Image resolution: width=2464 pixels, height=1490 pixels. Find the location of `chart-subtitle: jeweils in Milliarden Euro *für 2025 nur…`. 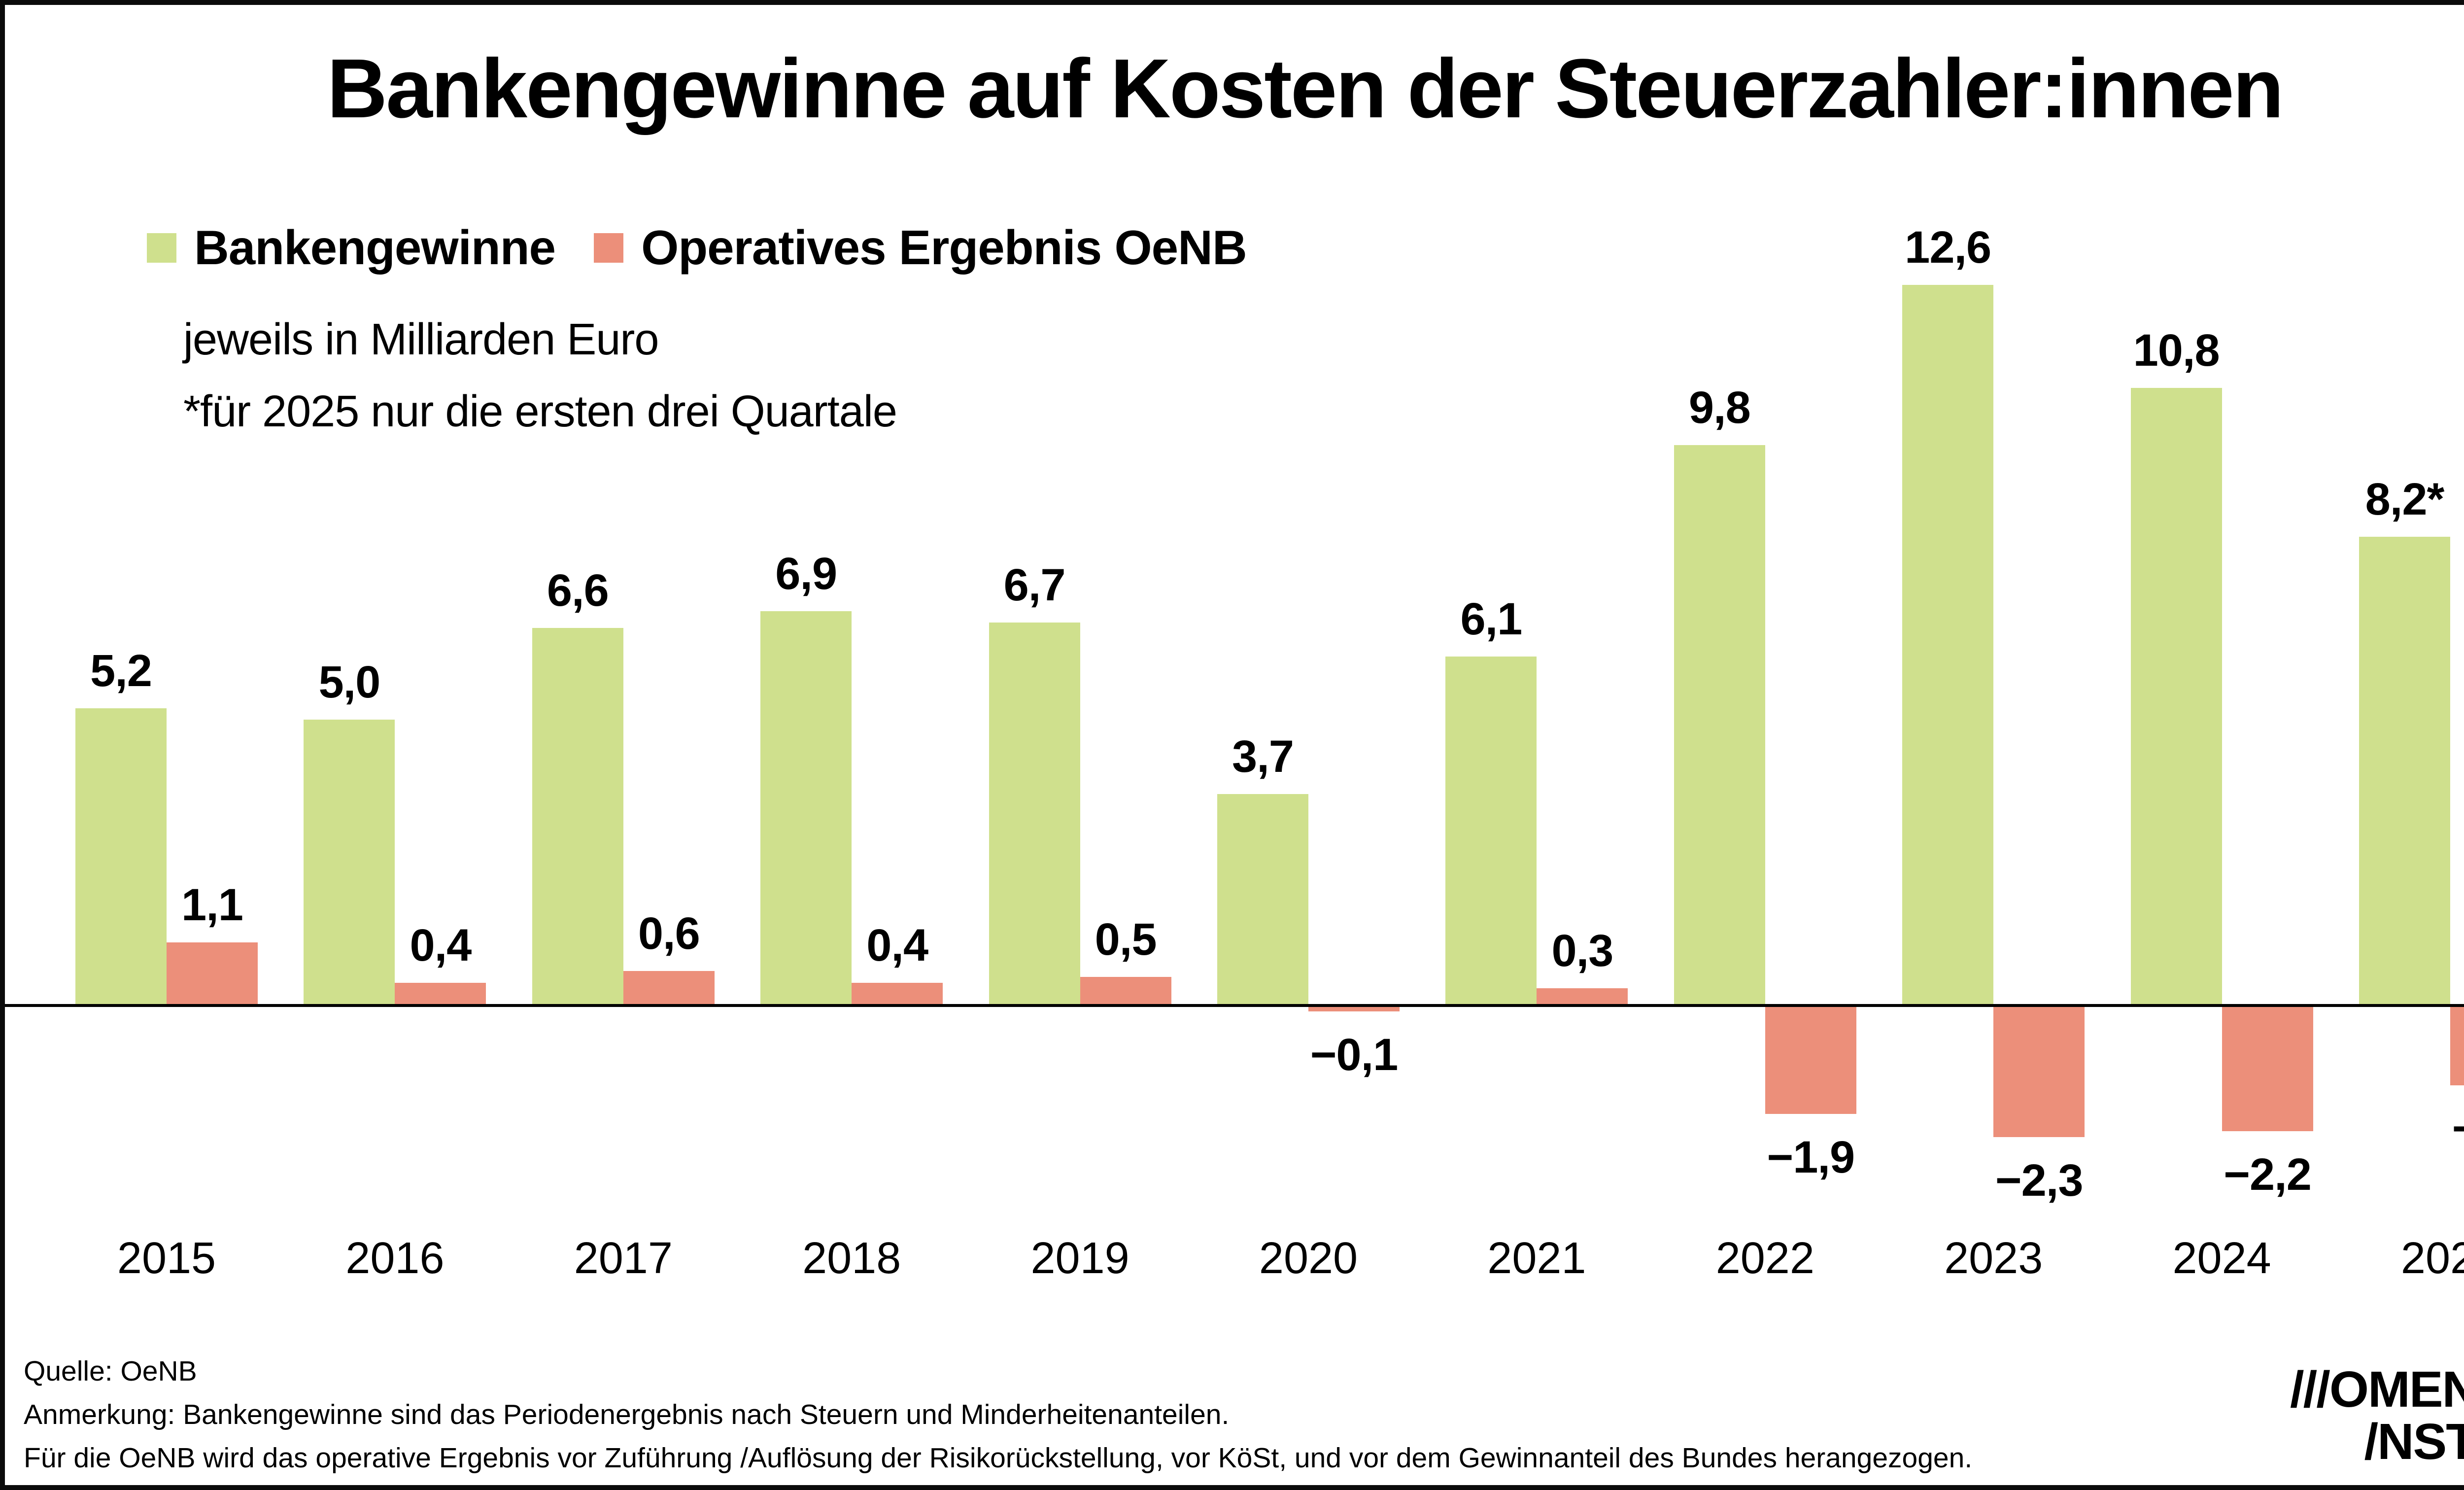

chart-subtitle: jeweils in Milliarden Euro *für 2025 nur… is located at coordinates (540, 376).